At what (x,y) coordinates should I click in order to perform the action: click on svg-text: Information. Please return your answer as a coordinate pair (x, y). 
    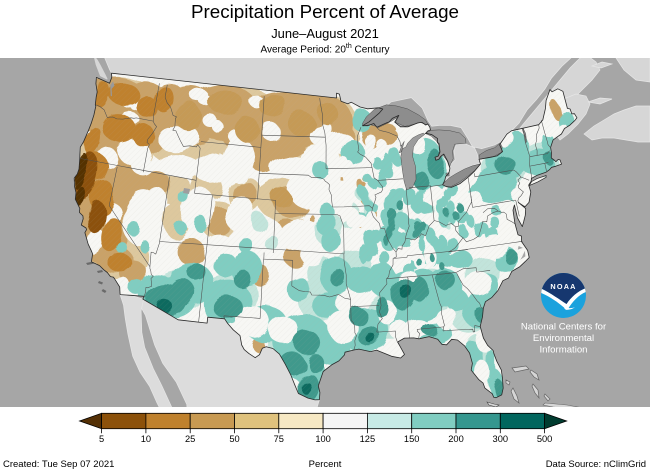
    Looking at the image, I should click on (564, 350).